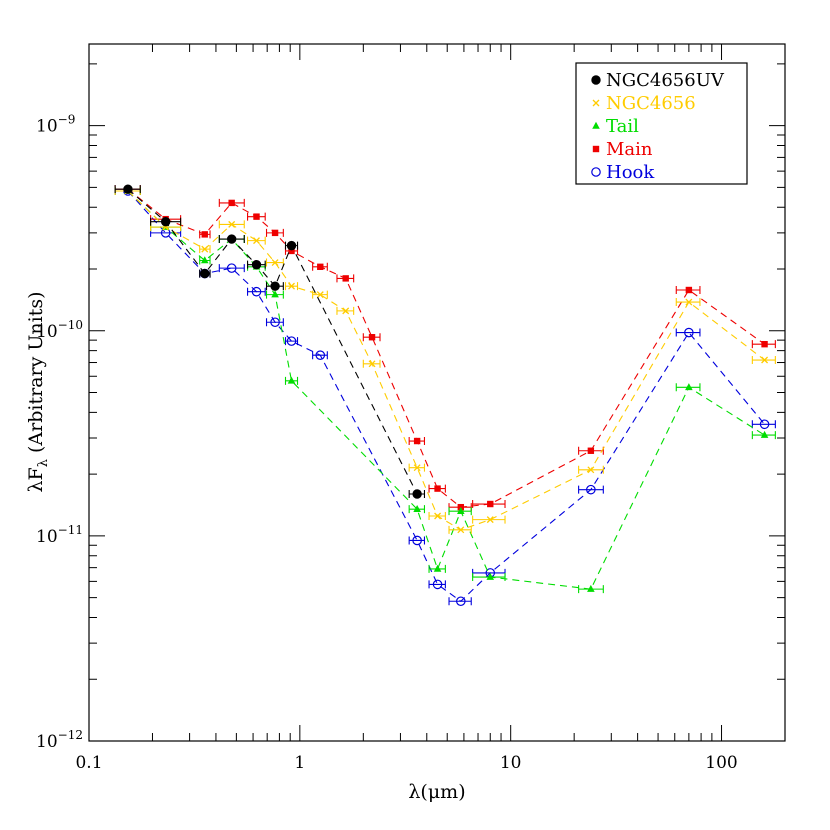 Image resolution: width=830 pixels, height=830 pixels. Describe the element at coordinates (511, 763) in the screenshot. I see `x-tick-label: 10` at that location.